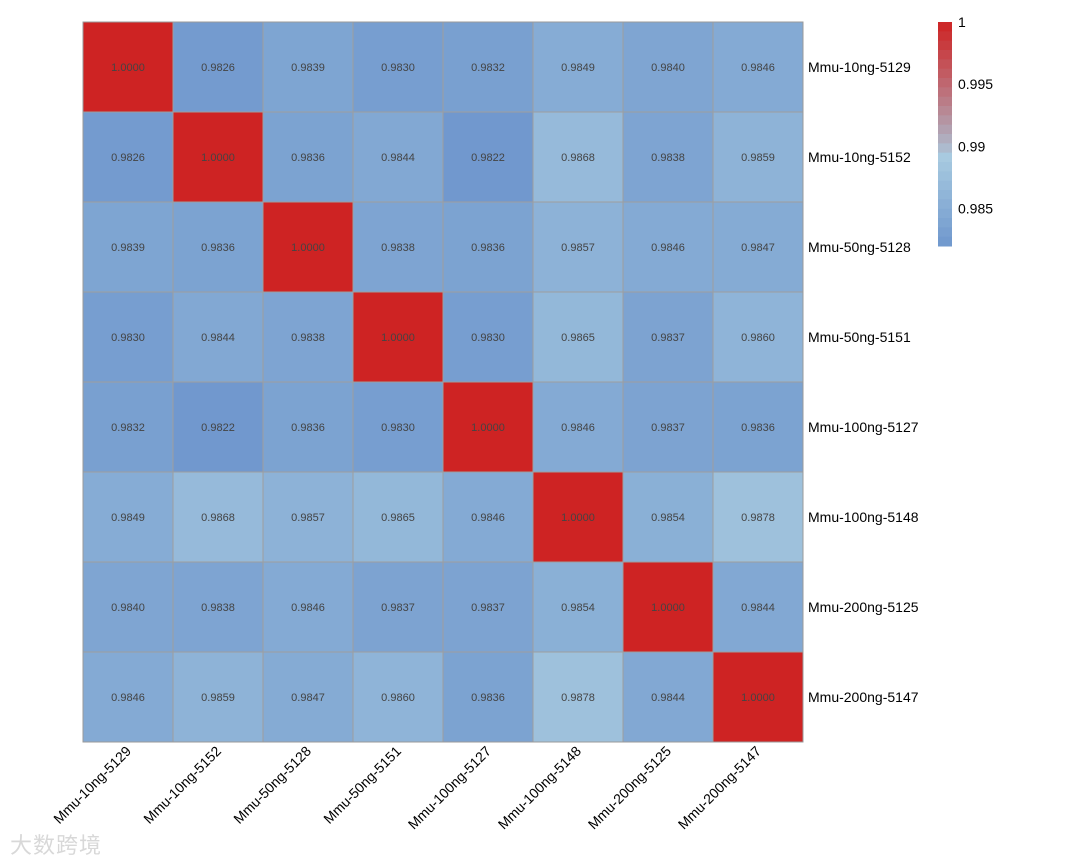  What do you see at coordinates (863, 697) in the screenshot?
I see `row-label: Mmu-200ng-5147` at bounding box center [863, 697].